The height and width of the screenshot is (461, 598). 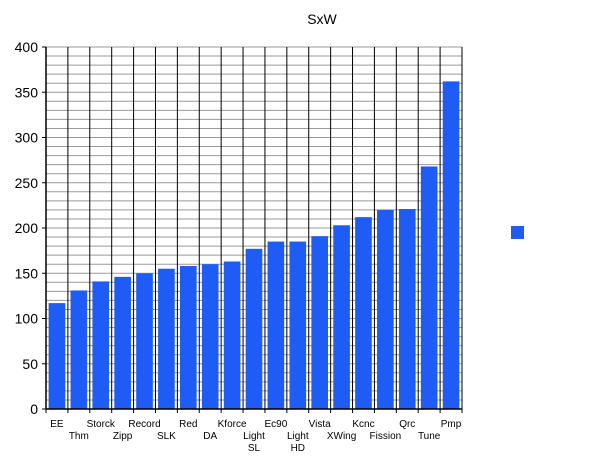 What do you see at coordinates (30, 364) in the screenshot?
I see `y-tick-label: 50` at bounding box center [30, 364].